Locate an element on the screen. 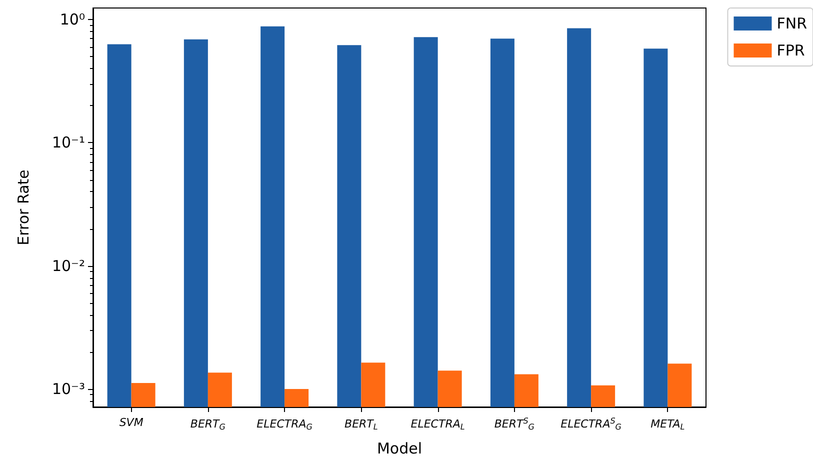 The image size is (813, 463). x-axis-title: Model is located at coordinates (399, 449).